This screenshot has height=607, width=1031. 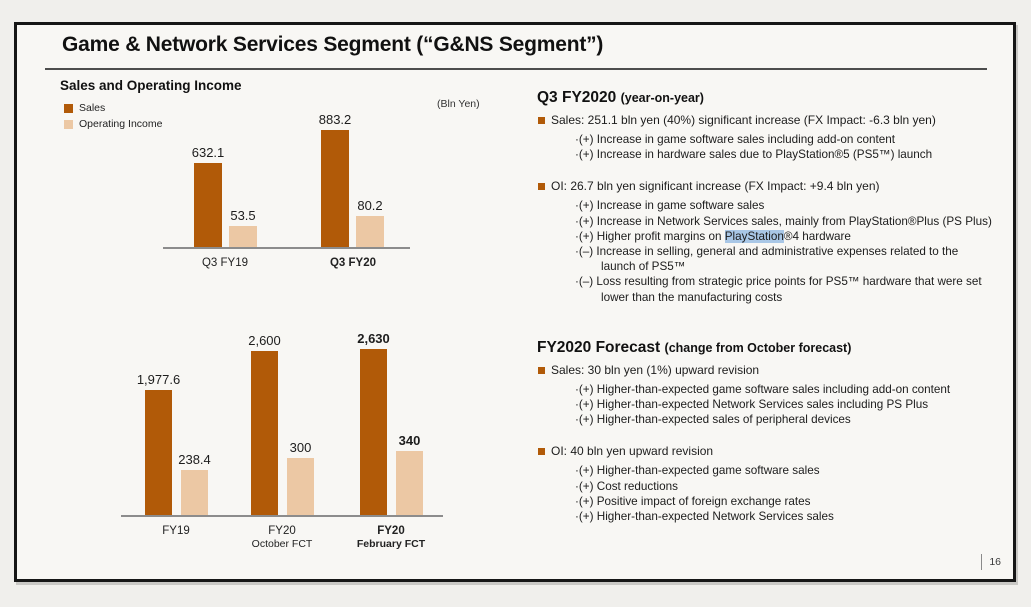 What do you see at coordinates (409, 440) in the screenshot?
I see `bar-value-label: 340` at bounding box center [409, 440].